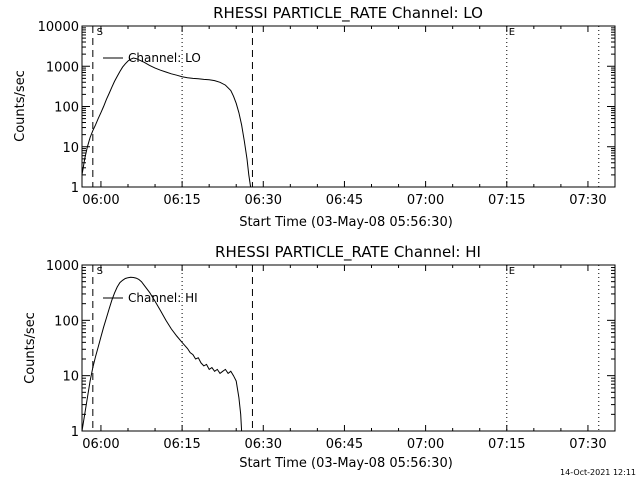 The height and width of the screenshot is (480, 640). I want to click on hi-y-tick-label-0: 1, so click(75, 432).